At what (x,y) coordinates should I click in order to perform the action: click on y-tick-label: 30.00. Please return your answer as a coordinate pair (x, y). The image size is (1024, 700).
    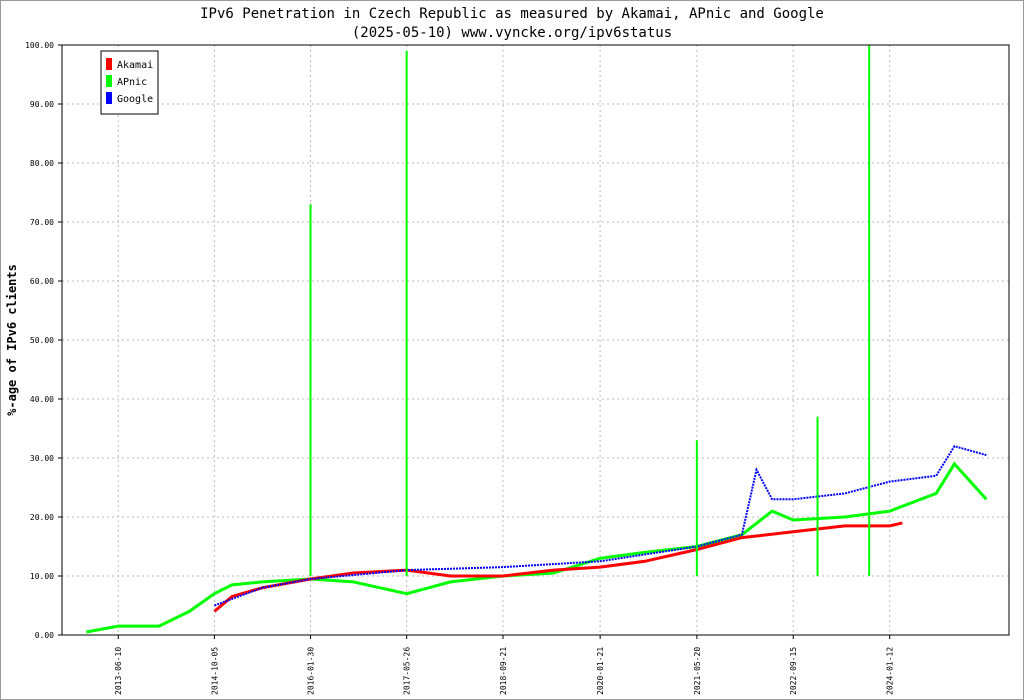
    Looking at the image, I should click on (42, 458).